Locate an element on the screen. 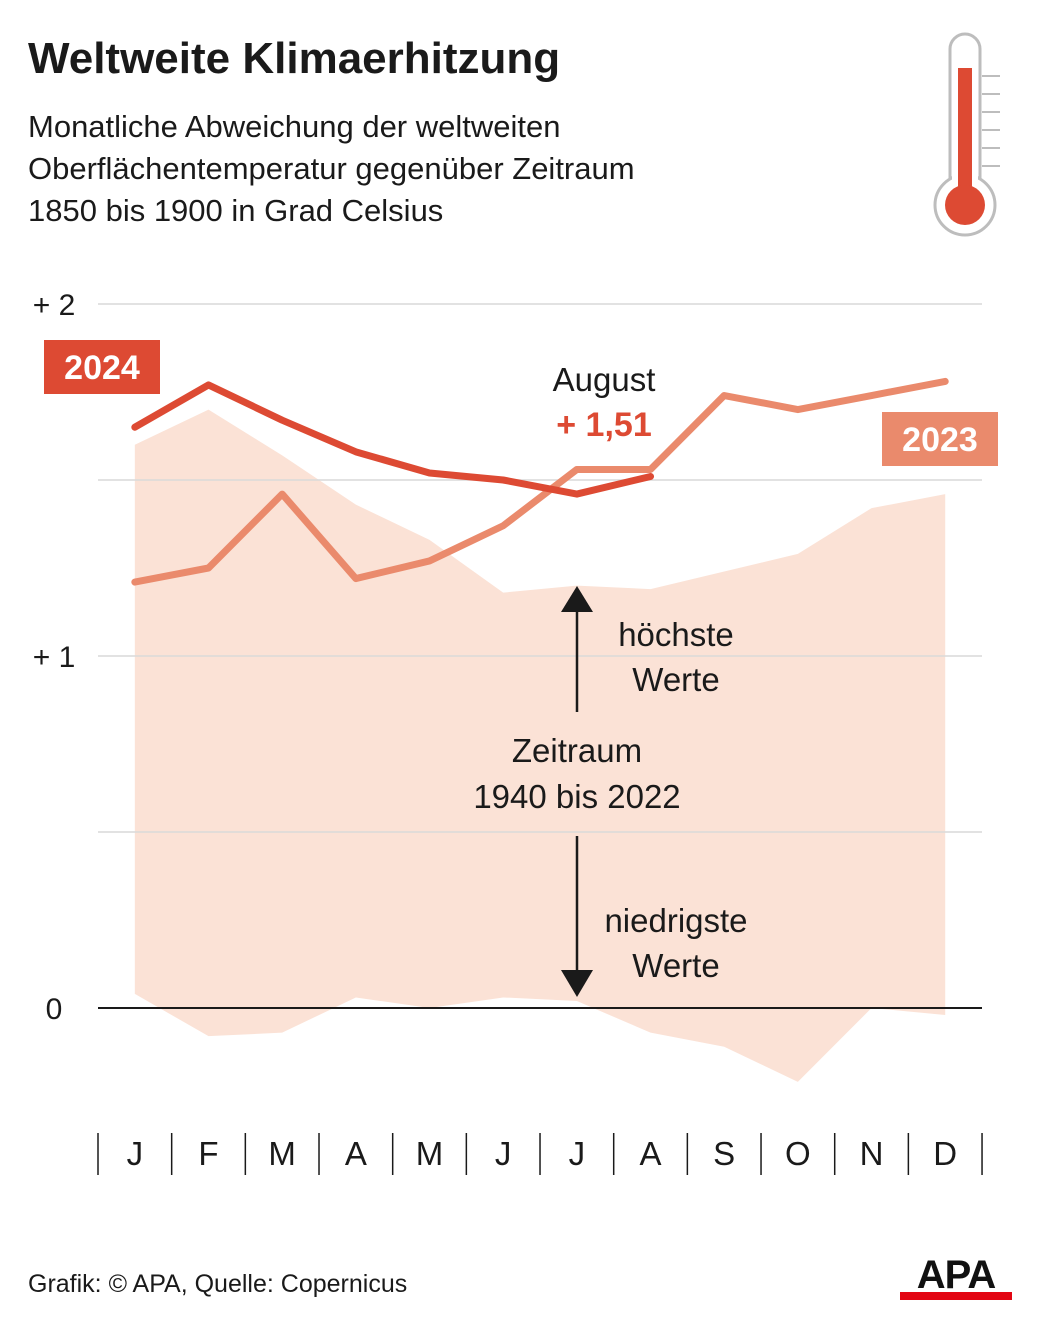  y-tick-label: 0 is located at coordinates (54, 1009).